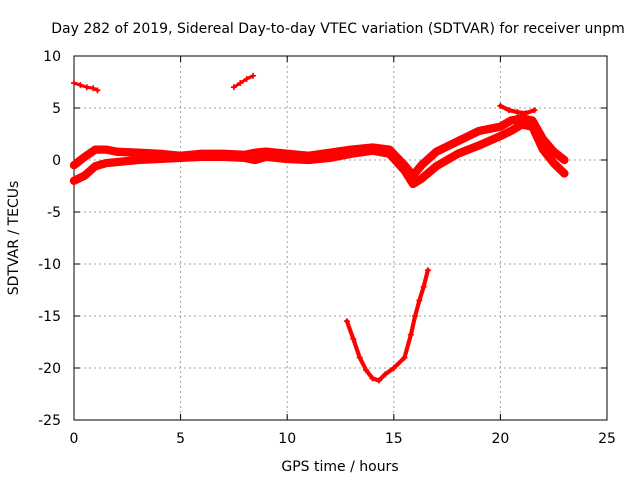 This screenshot has height=480, width=640. Describe the element at coordinates (54, 213) in the screenshot. I see `y-tick-label: -5` at that location.